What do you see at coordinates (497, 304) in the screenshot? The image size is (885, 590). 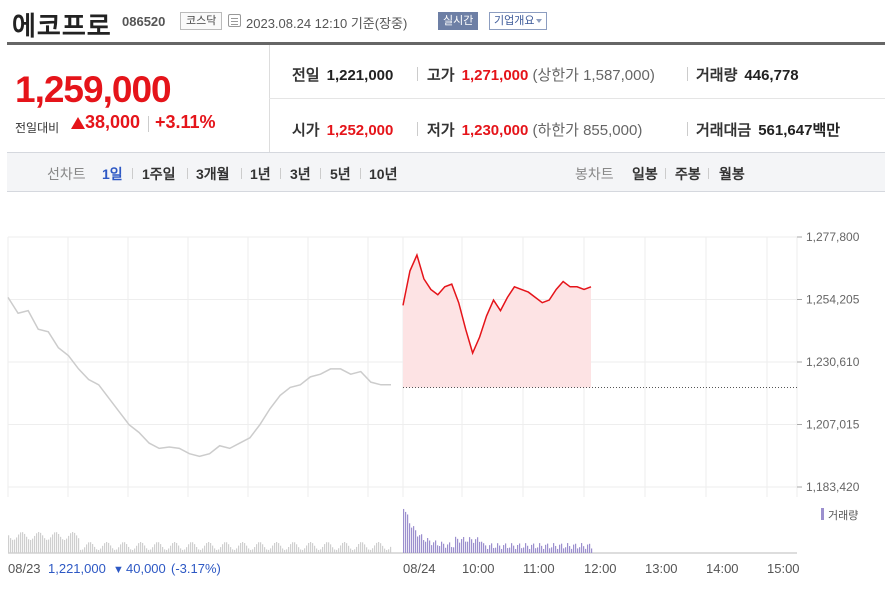 I see `today-price-line` at bounding box center [497, 304].